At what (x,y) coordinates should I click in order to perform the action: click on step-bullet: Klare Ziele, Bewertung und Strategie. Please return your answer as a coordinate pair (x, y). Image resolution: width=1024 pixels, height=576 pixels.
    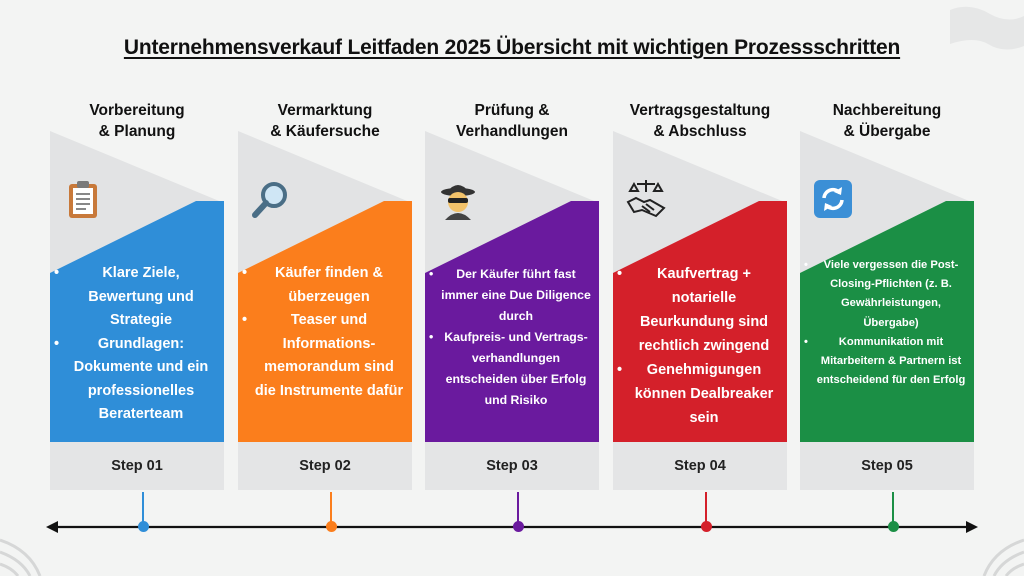
    Looking at the image, I should click on (135, 297).